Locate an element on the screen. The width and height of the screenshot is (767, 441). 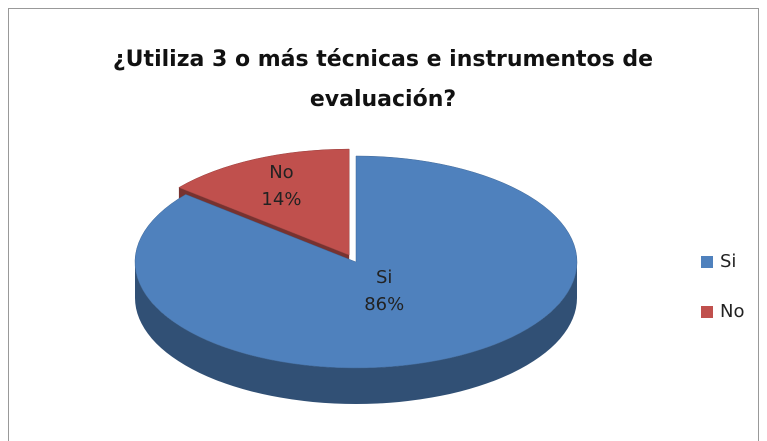
slice is located at coordinates (264, 202).